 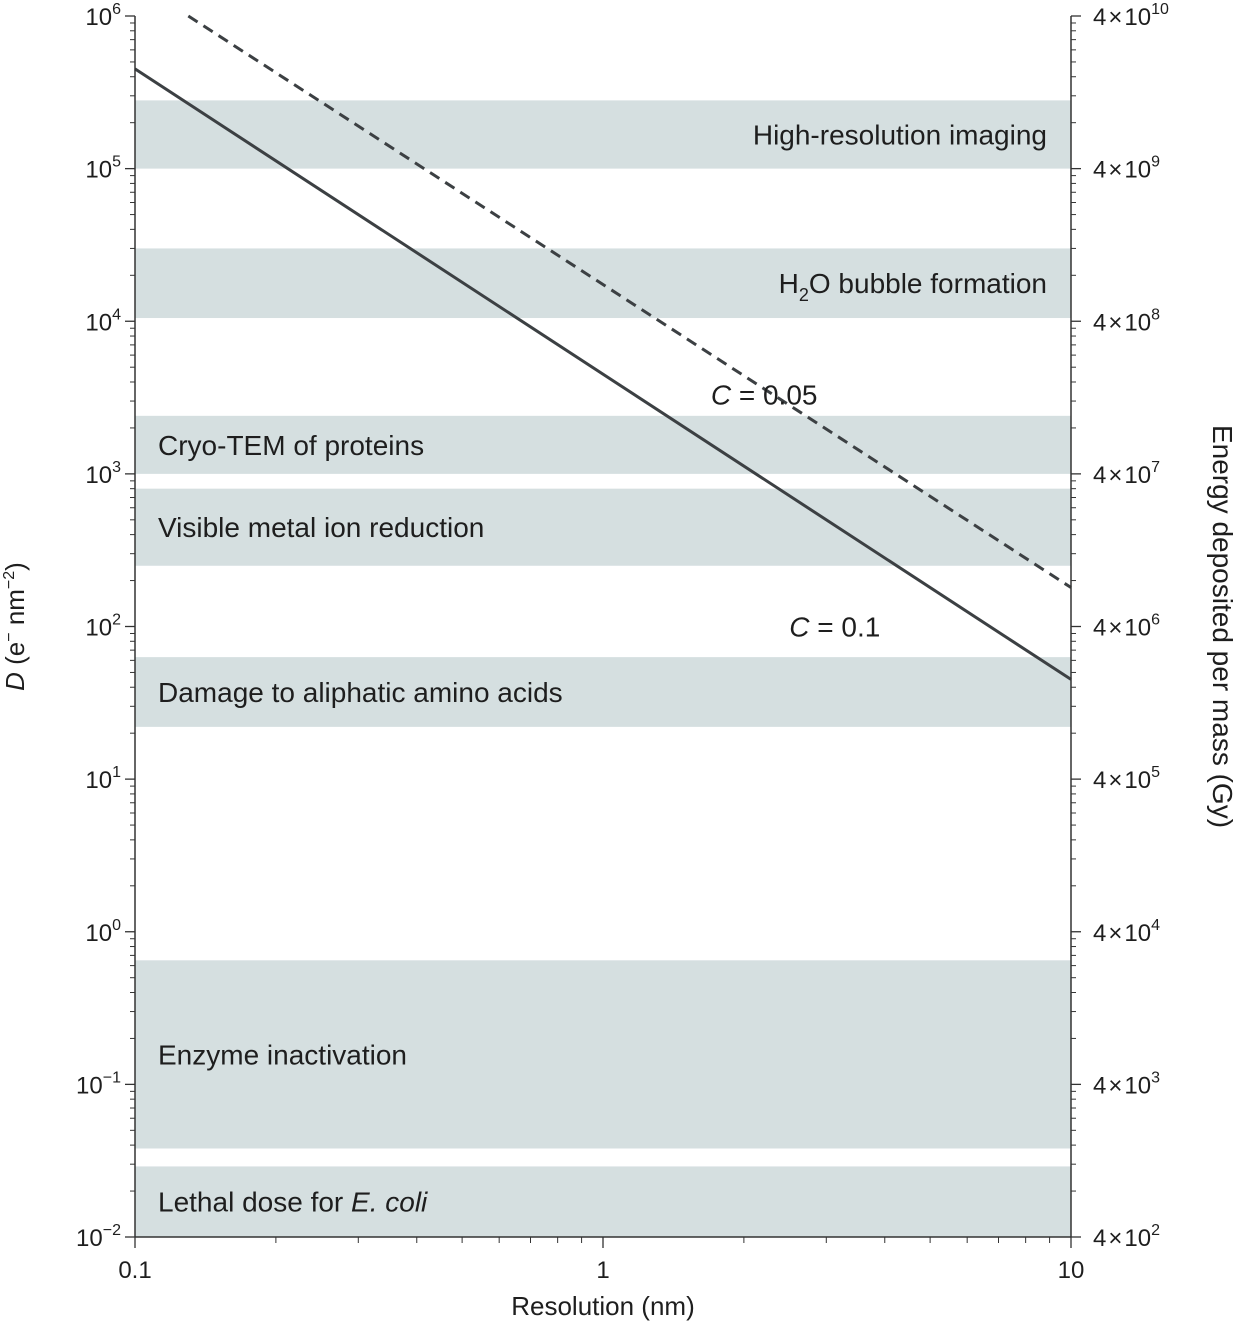 I want to click on y-left-tick-label-6: 10⁴, so click(x=103, y=321).